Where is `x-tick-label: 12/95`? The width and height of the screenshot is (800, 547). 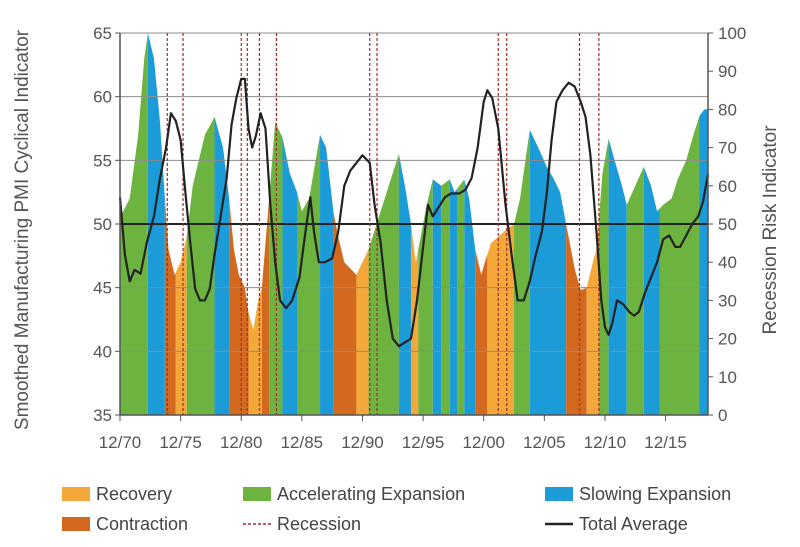
x-tick-label: 12/95 is located at coordinates (423, 442).